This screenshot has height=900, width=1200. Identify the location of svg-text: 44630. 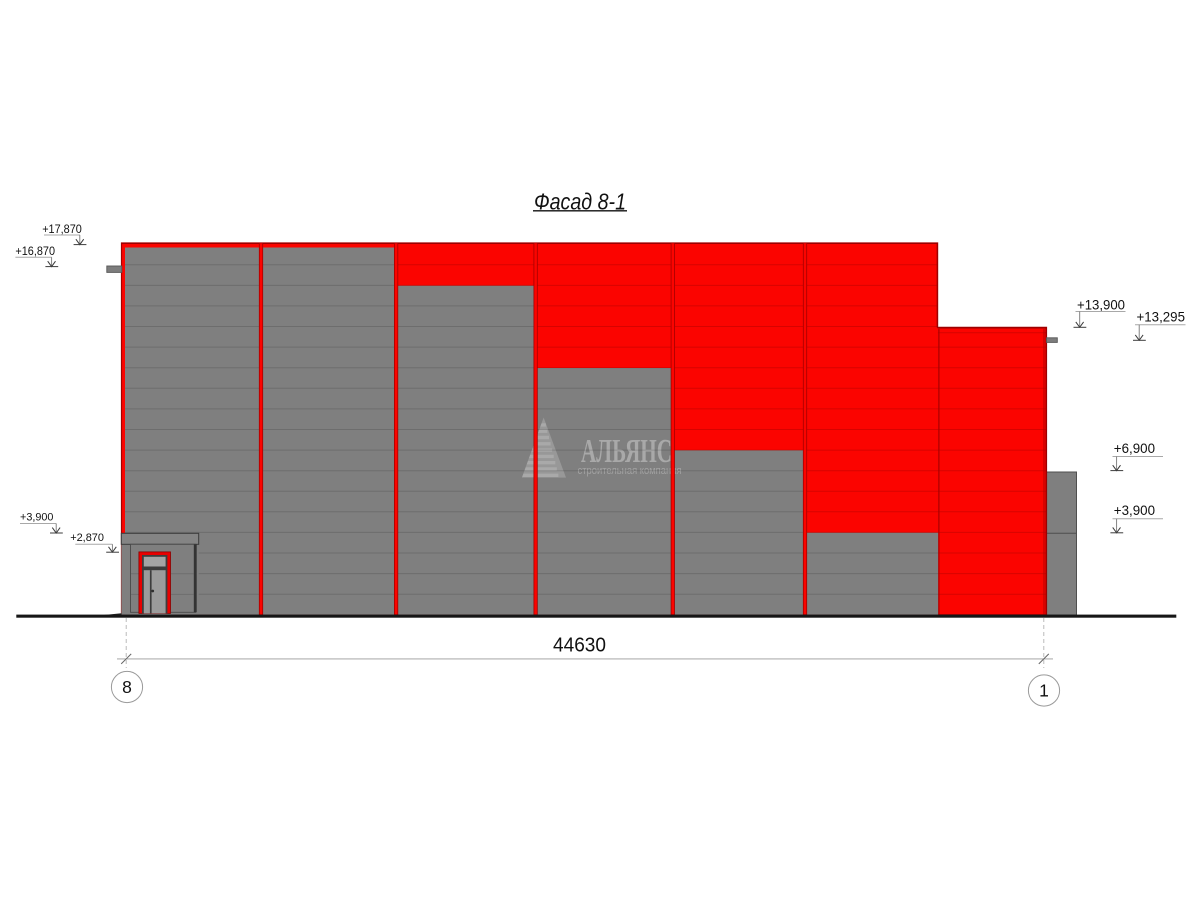
(579, 646).